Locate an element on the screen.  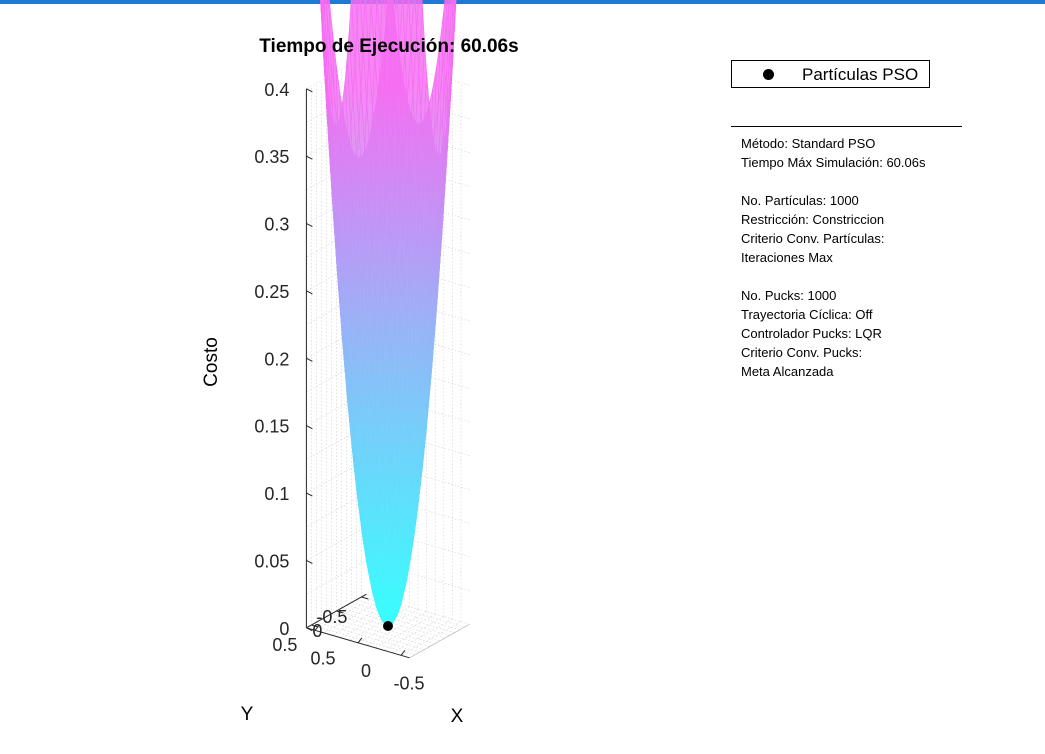
surface-layer is located at coordinates (388, 313).